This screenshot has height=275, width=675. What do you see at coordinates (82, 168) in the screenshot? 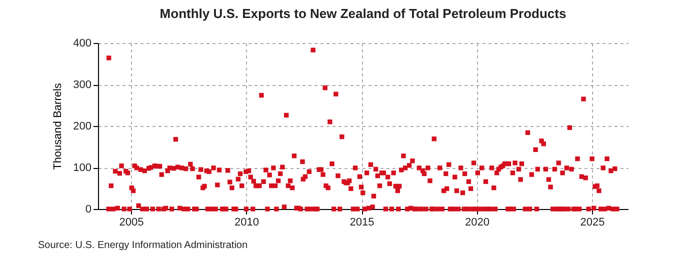
I see `y-tick-label: 100` at bounding box center [82, 168].